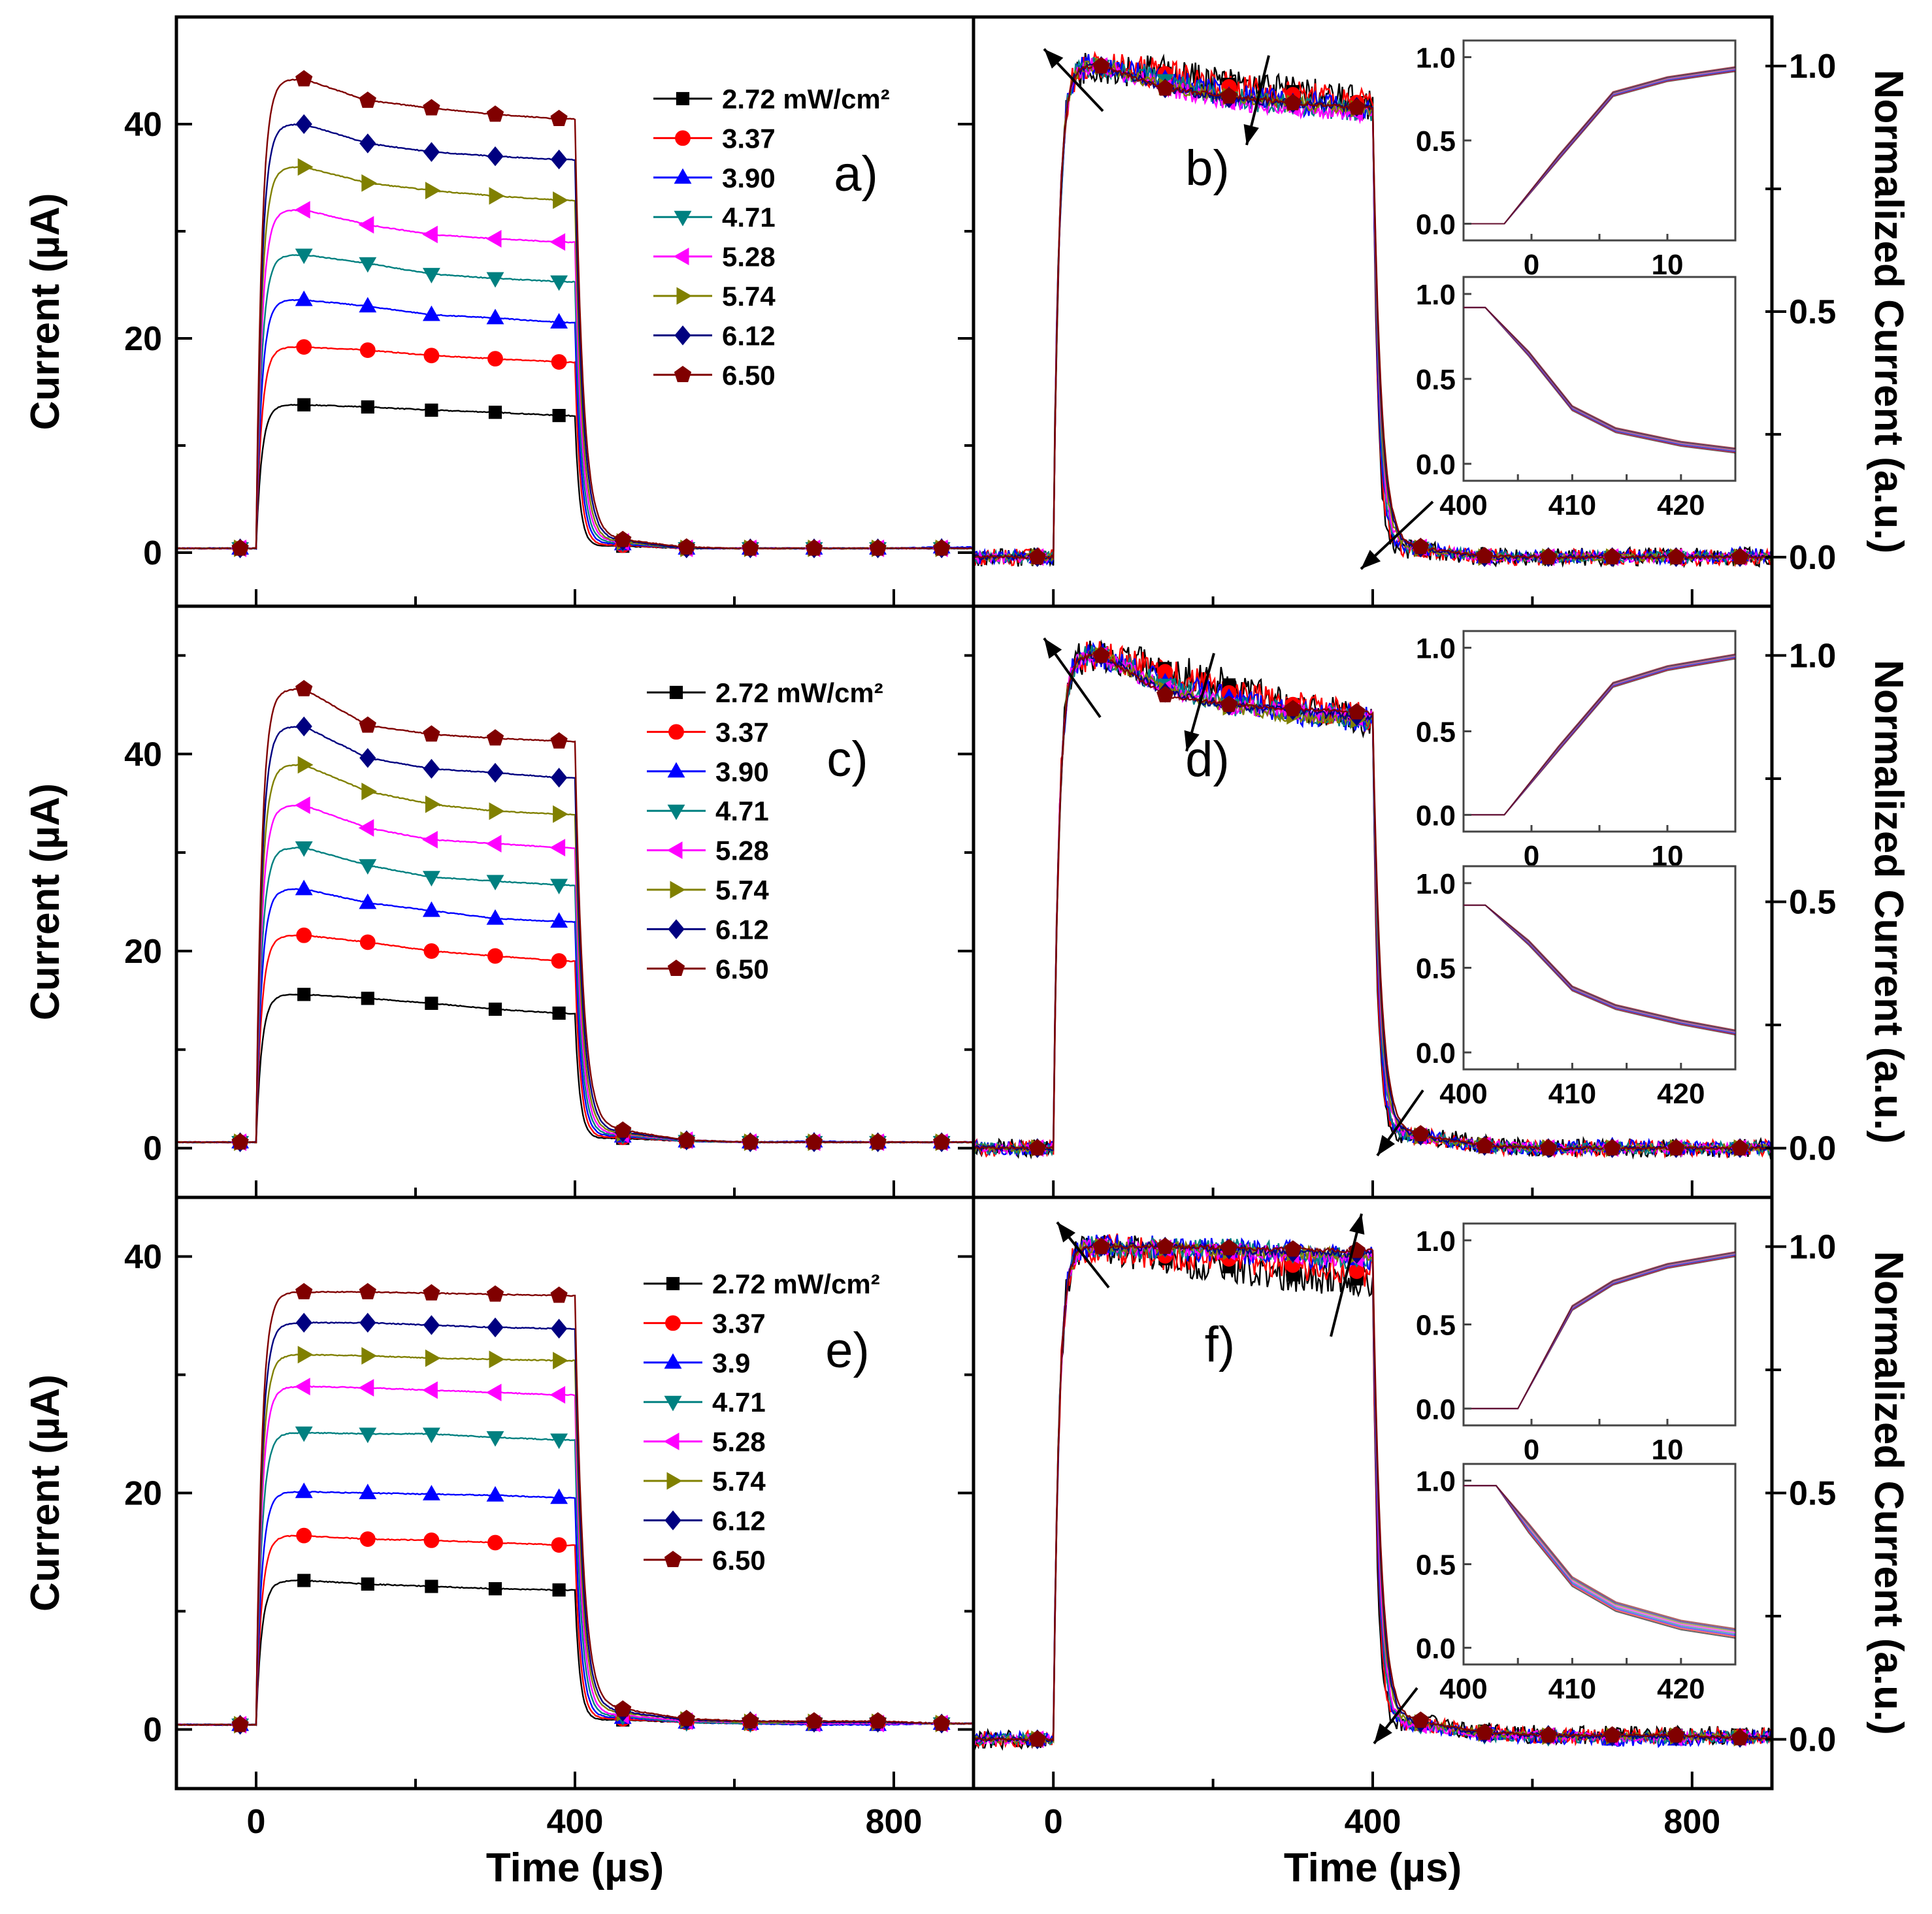 The image size is (1932, 1914). Describe the element at coordinates (1576, 987) in the screenshot. I see `inset-decay: 0.0 0.5 1.0 400 410 420` at that location.